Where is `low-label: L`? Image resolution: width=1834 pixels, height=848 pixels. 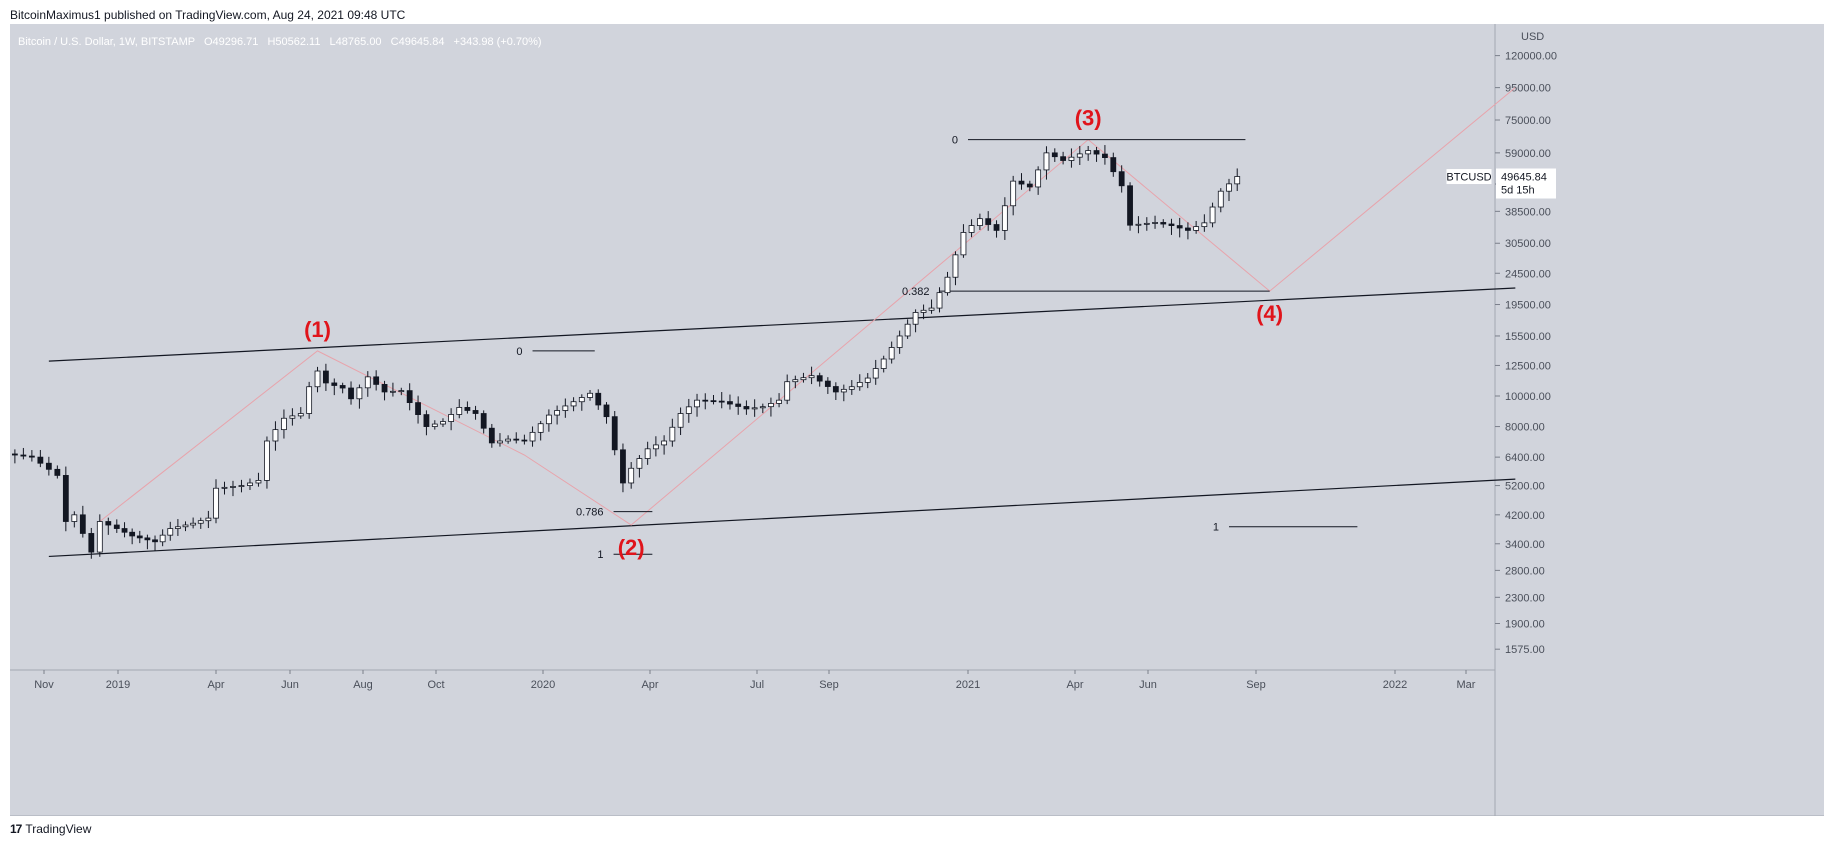
low-label: L is located at coordinates (332, 42).